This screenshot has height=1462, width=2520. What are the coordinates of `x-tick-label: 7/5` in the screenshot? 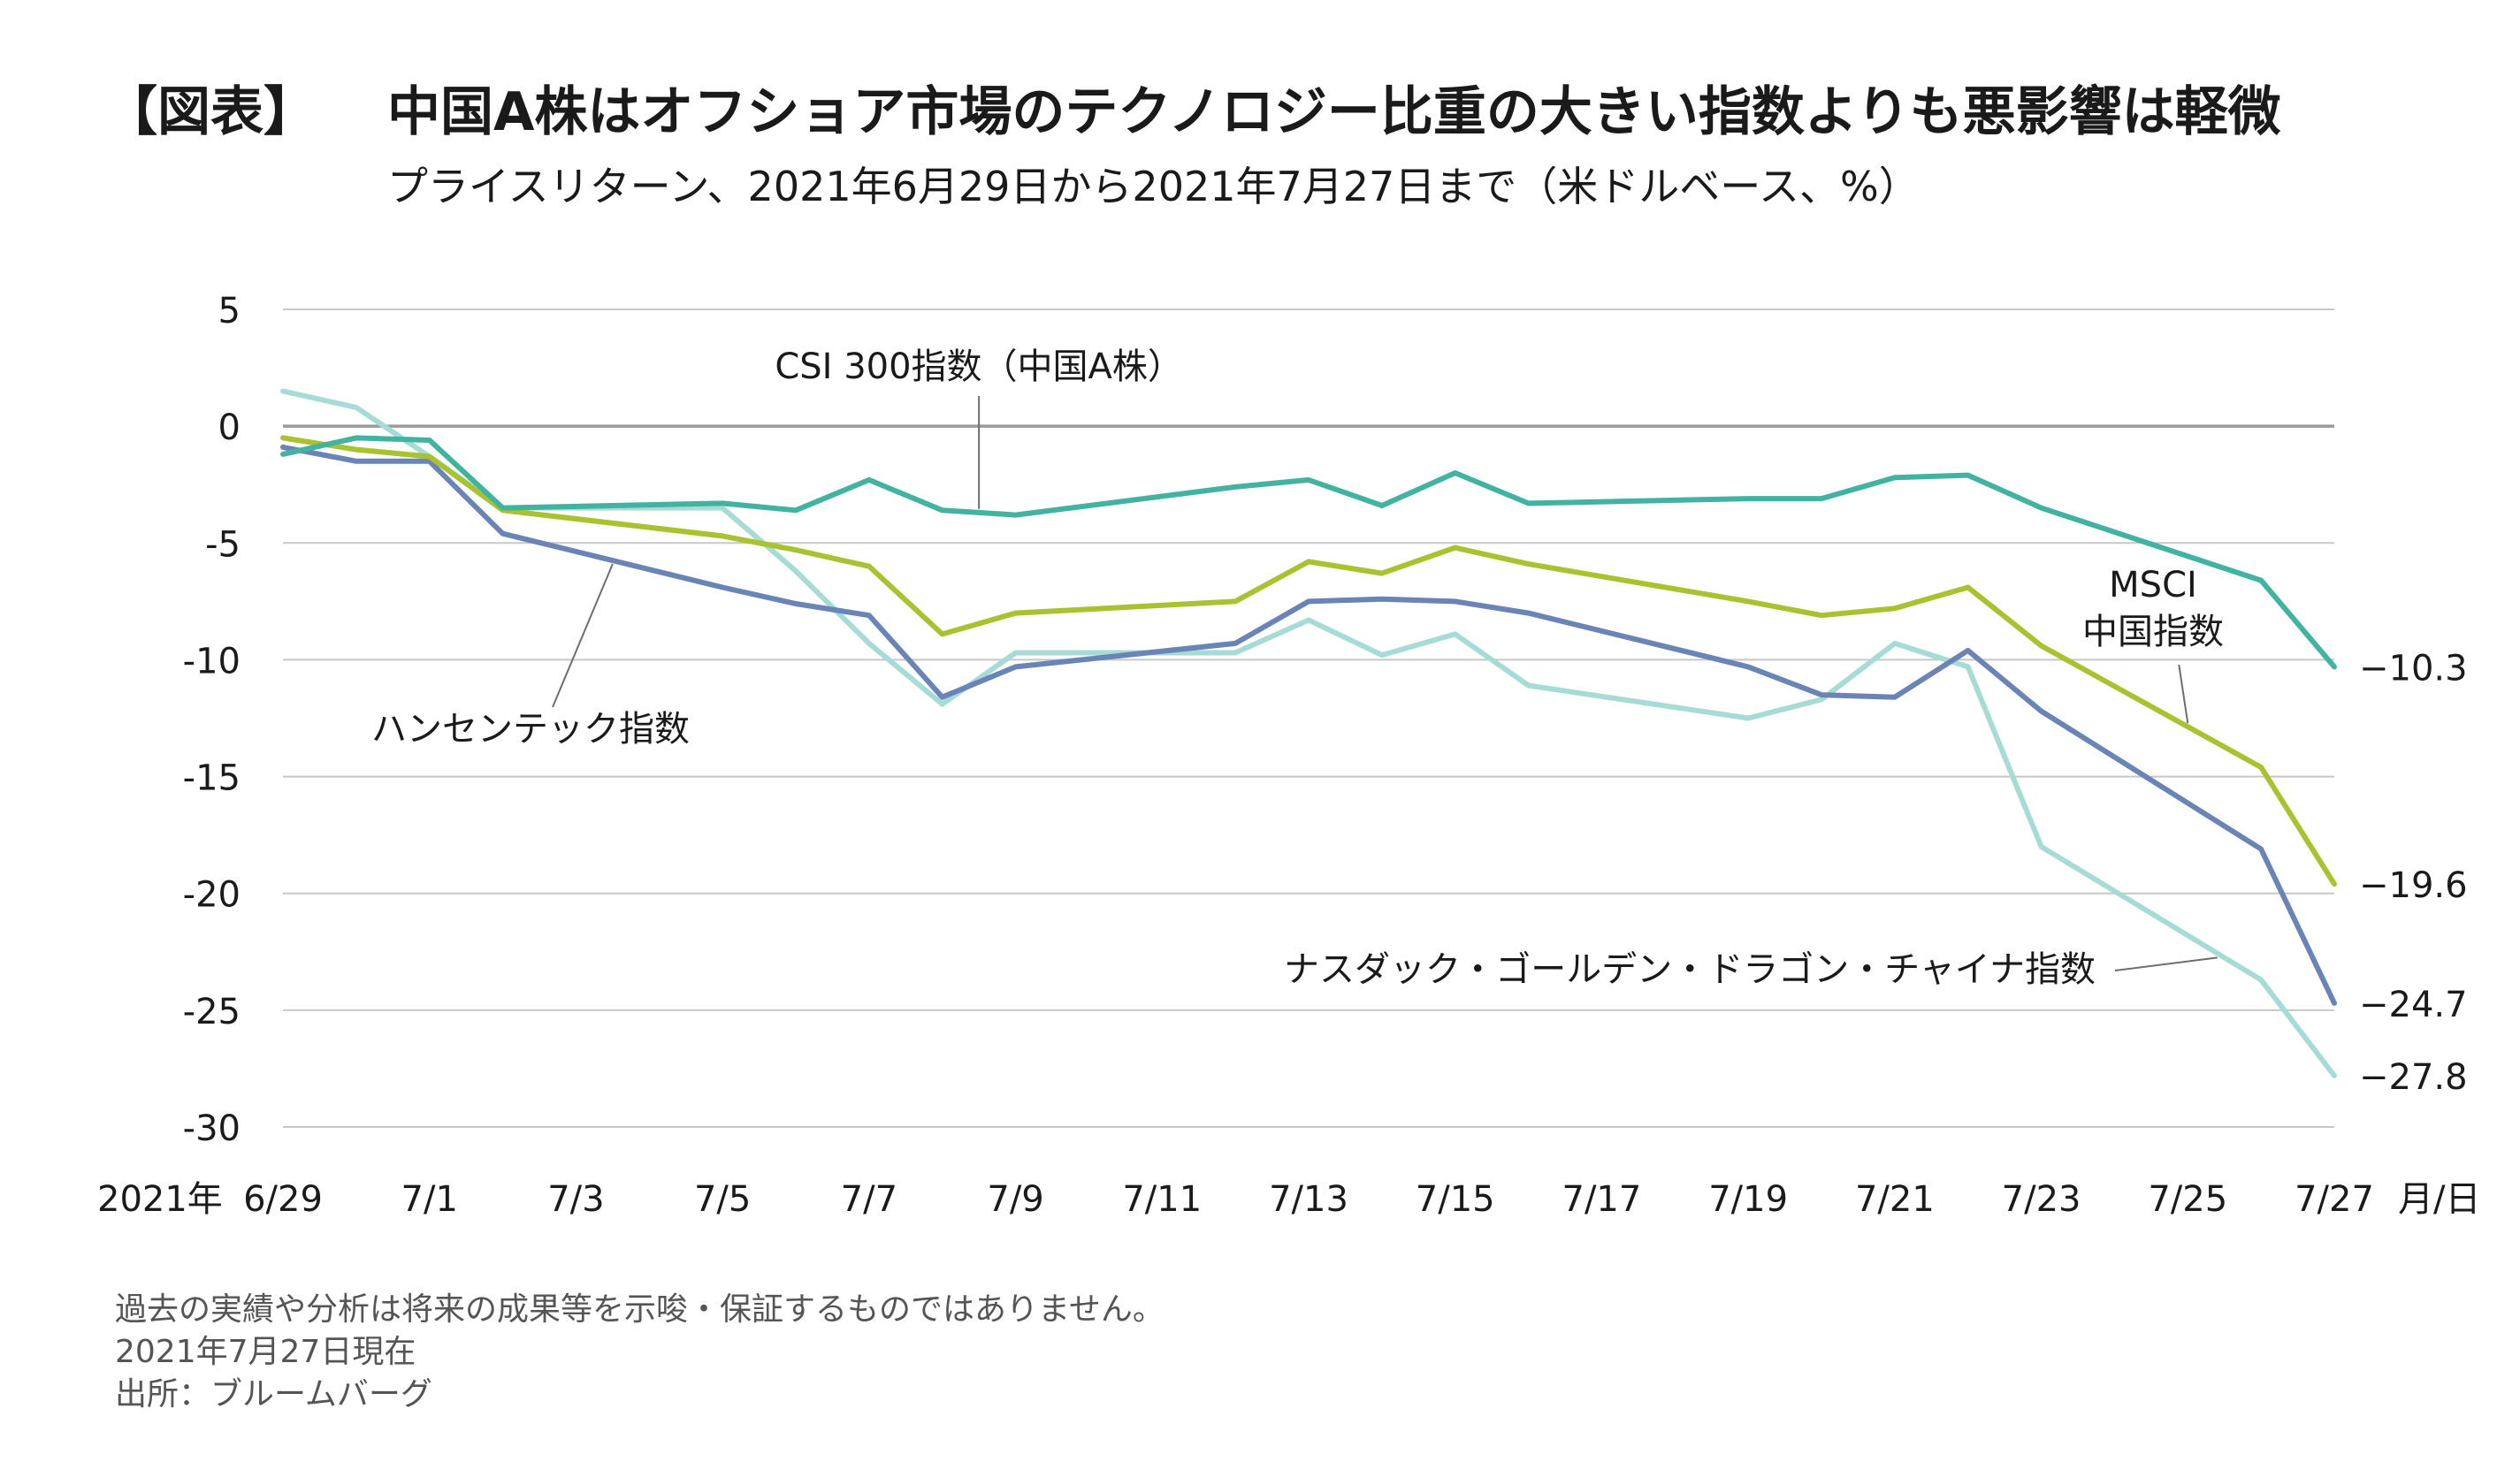 It's located at (722, 1199).